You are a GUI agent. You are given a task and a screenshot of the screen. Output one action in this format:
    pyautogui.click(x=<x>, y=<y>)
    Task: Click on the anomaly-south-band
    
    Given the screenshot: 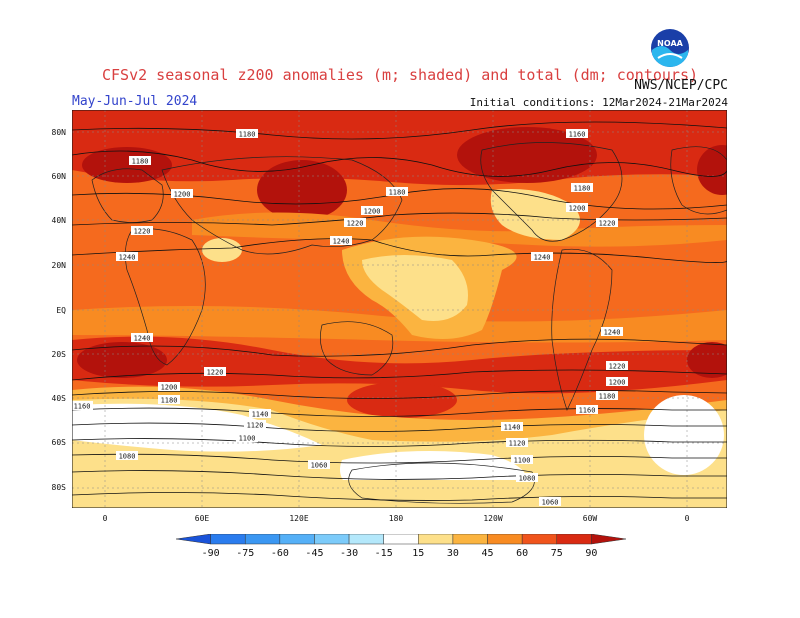 What is the action you would take?
    pyautogui.click(x=399, y=365)
    